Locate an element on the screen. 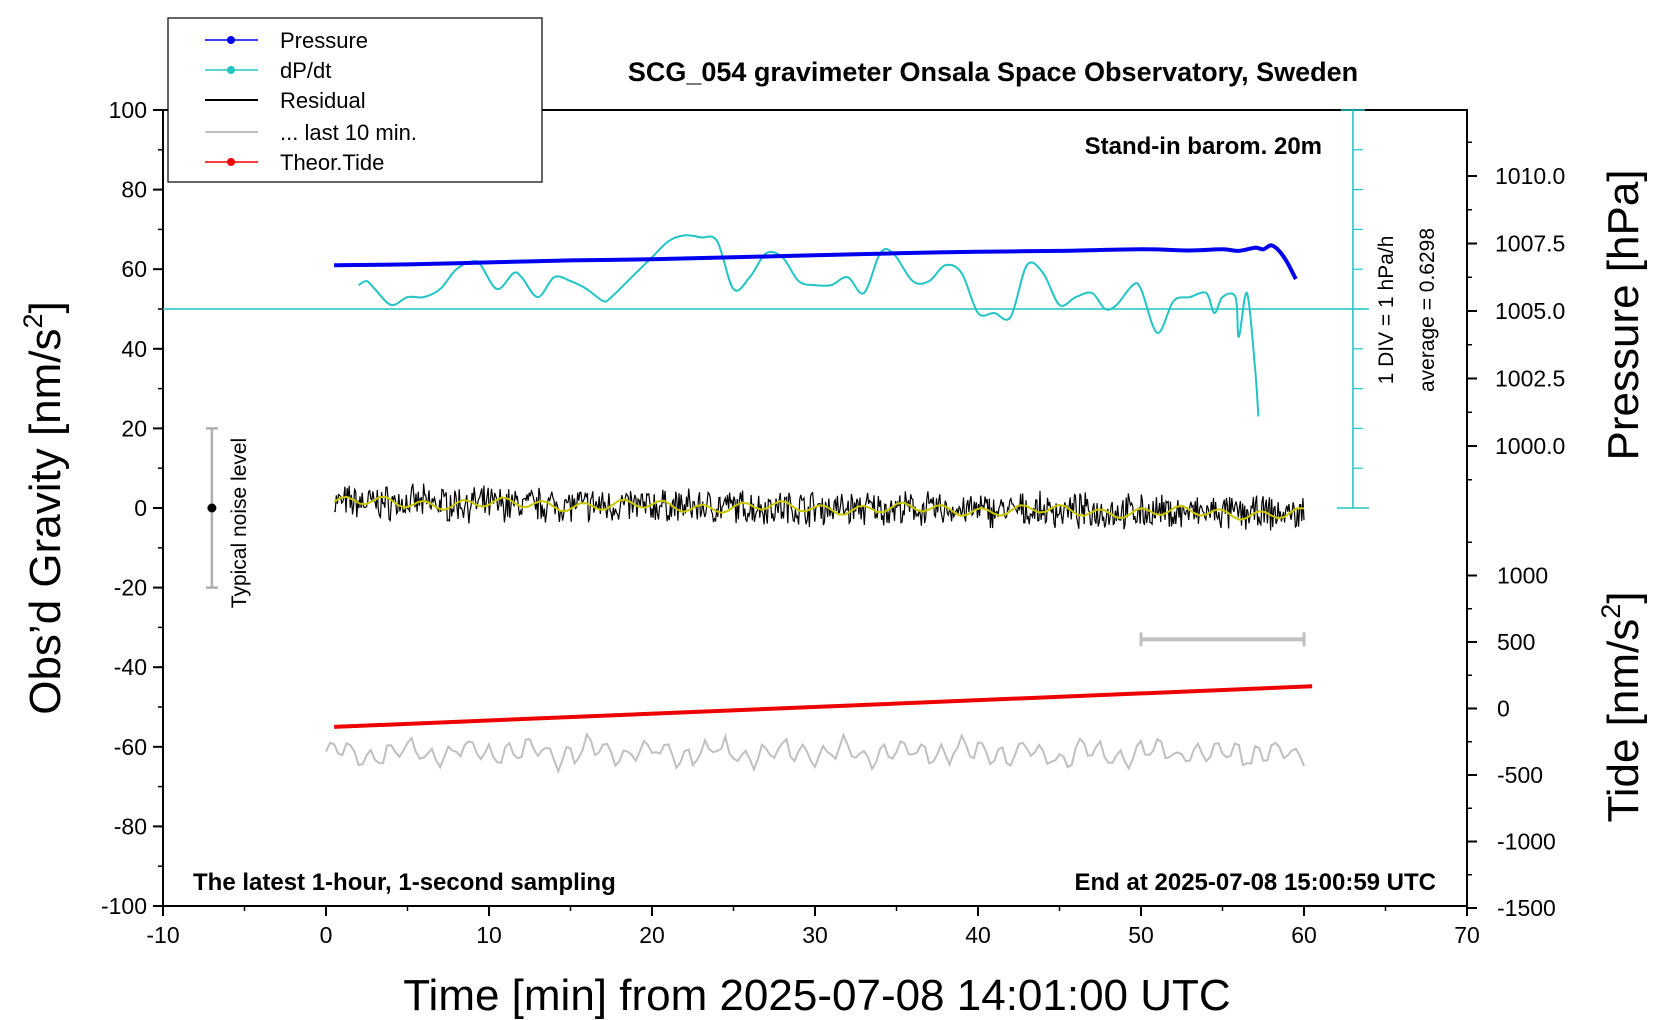 This screenshot has width=1660, height=1020. noise-label: Typical noise level is located at coordinates (239, 523).